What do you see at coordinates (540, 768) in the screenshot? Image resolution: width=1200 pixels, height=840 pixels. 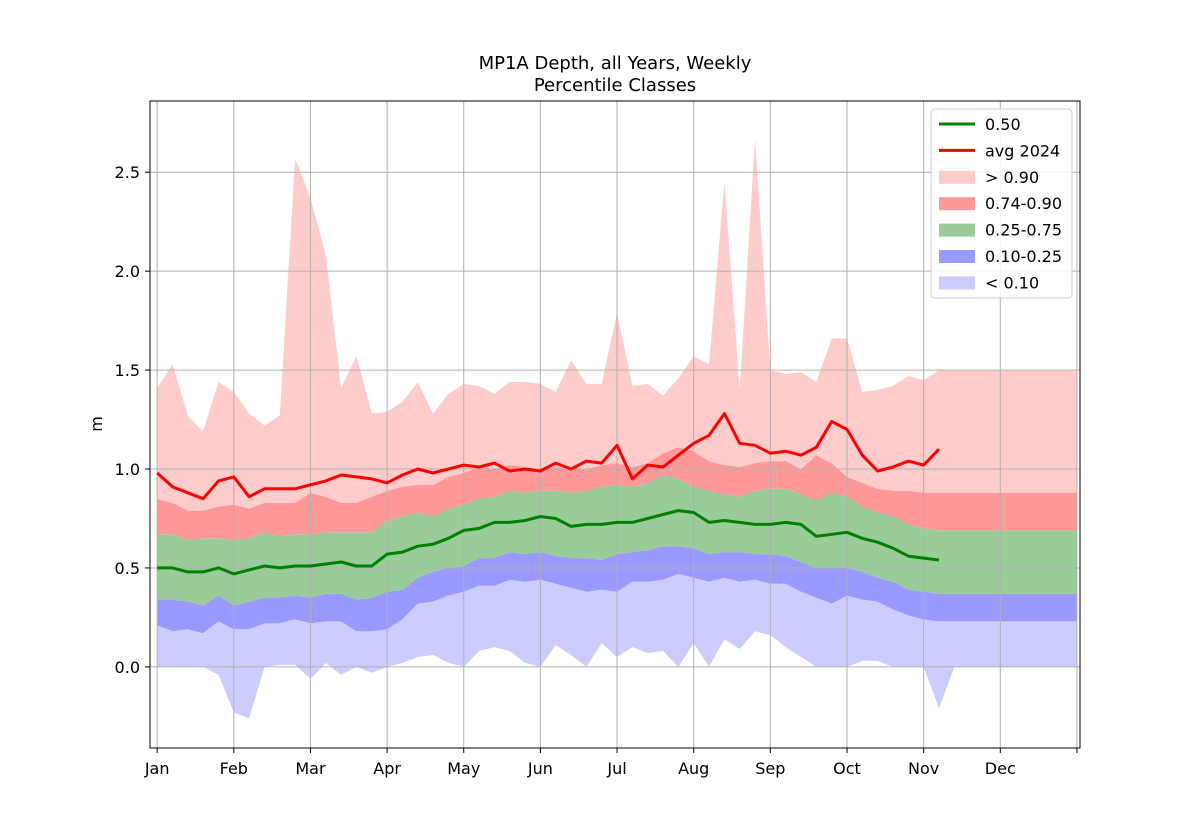 I see `x-tick-label: Jun` at bounding box center [540, 768].